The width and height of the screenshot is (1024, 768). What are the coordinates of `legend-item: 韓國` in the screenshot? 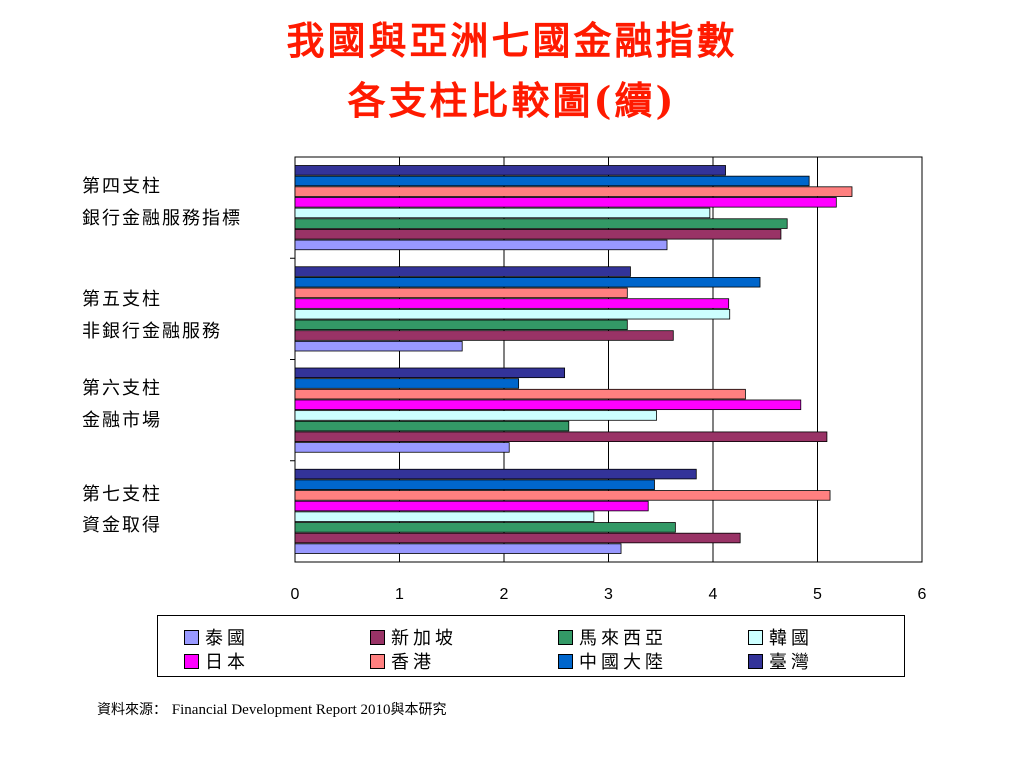 It's located at (780, 637).